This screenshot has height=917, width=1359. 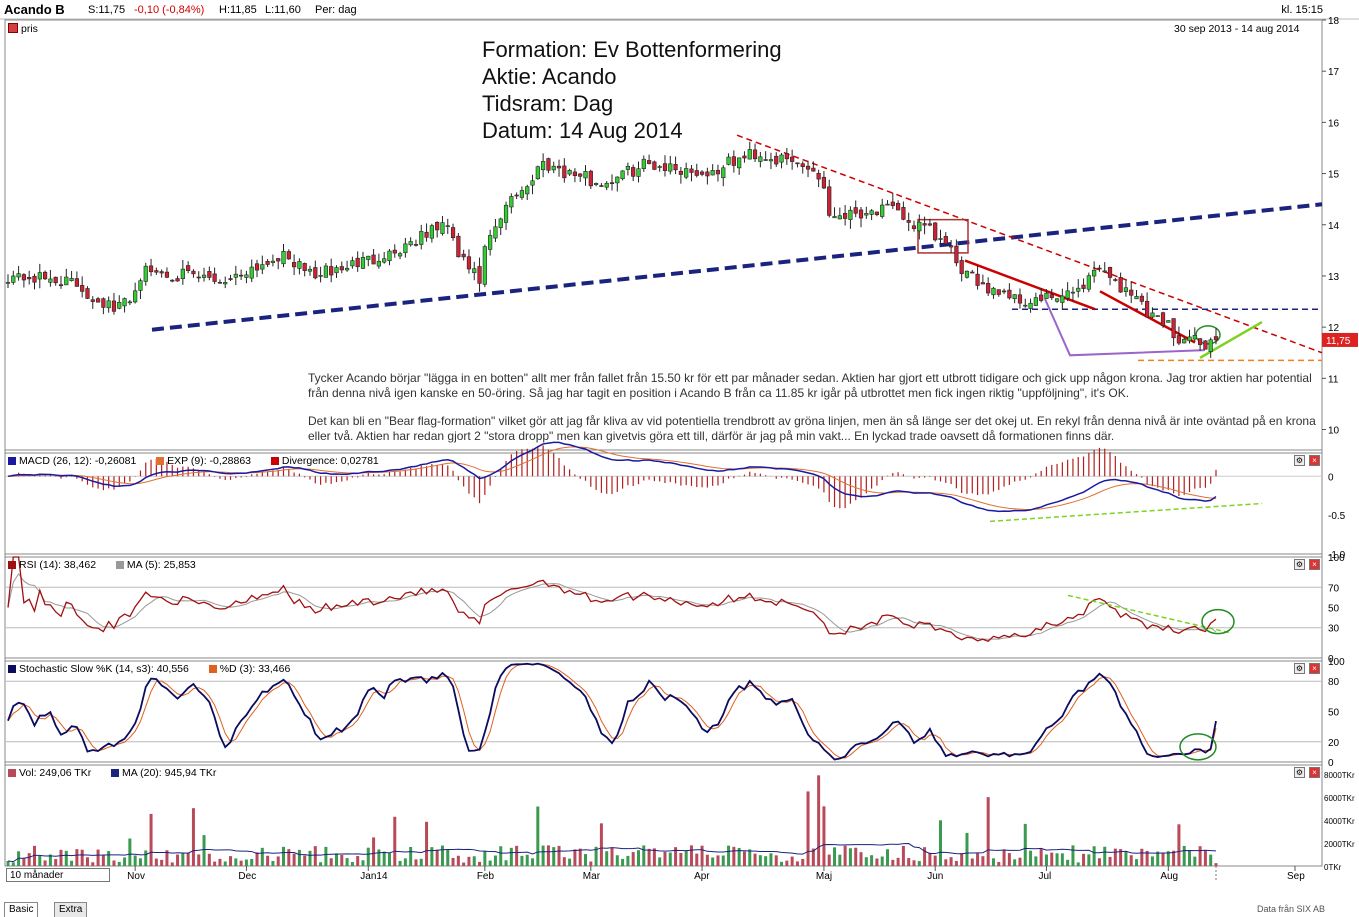 What do you see at coordinates (71, 909) in the screenshot?
I see `tab-extra: Extra` at bounding box center [71, 909].